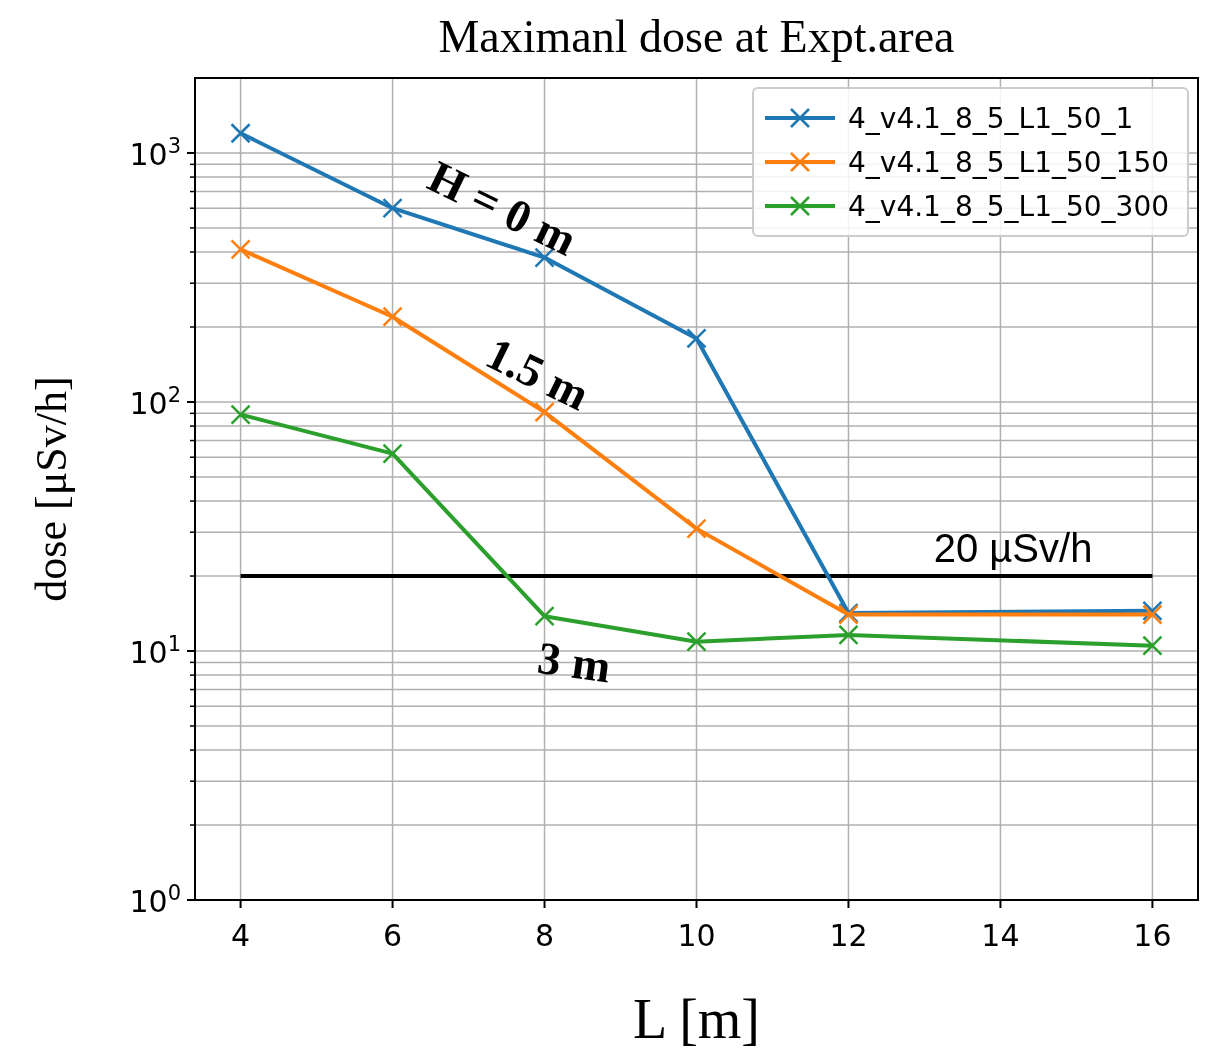 Image resolution: width=1220 pixels, height=1064 pixels. Describe the element at coordinates (502, 208) in the screenshot. I see `annotation: H = 0 m` at that location.